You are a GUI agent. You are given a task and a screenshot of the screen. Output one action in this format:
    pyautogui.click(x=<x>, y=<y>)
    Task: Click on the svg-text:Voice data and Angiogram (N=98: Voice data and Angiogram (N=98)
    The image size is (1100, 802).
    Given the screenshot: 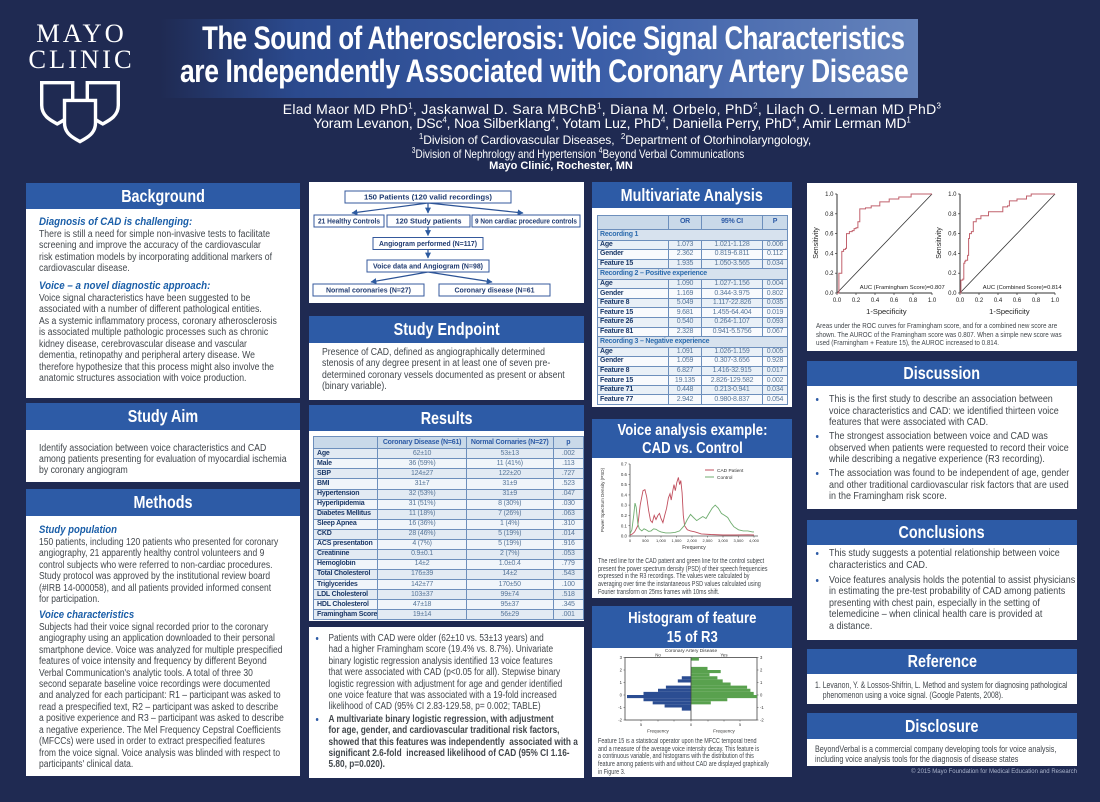 What is the action you would take?
    pyautogui.click(x=428, y=266)
    